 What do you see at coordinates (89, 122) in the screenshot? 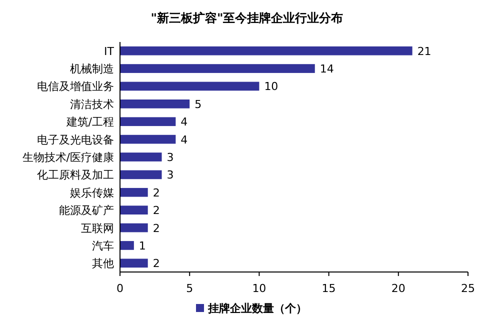
I see `y-tick-label: 建筑/工程` at bounding box center [89, 122].